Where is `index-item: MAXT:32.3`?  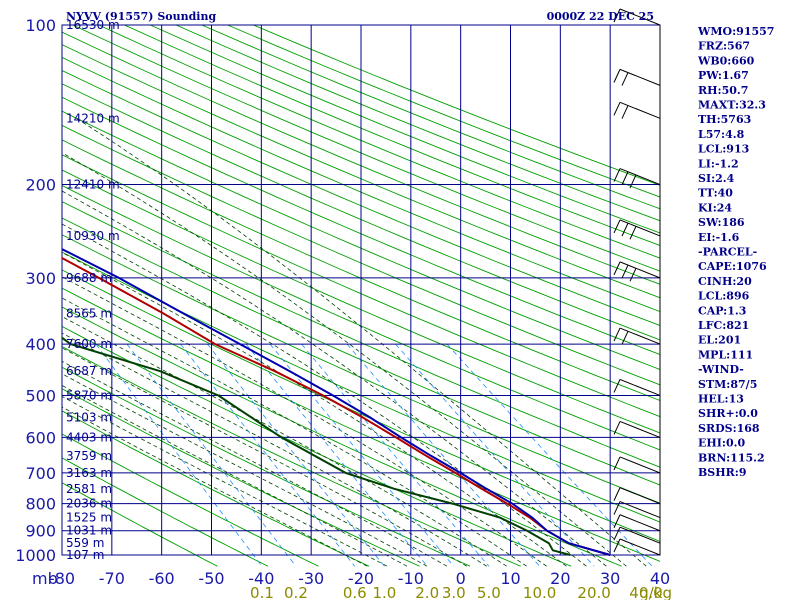
index-item: MAXT:32.3 is located at coordinates (732, 105).